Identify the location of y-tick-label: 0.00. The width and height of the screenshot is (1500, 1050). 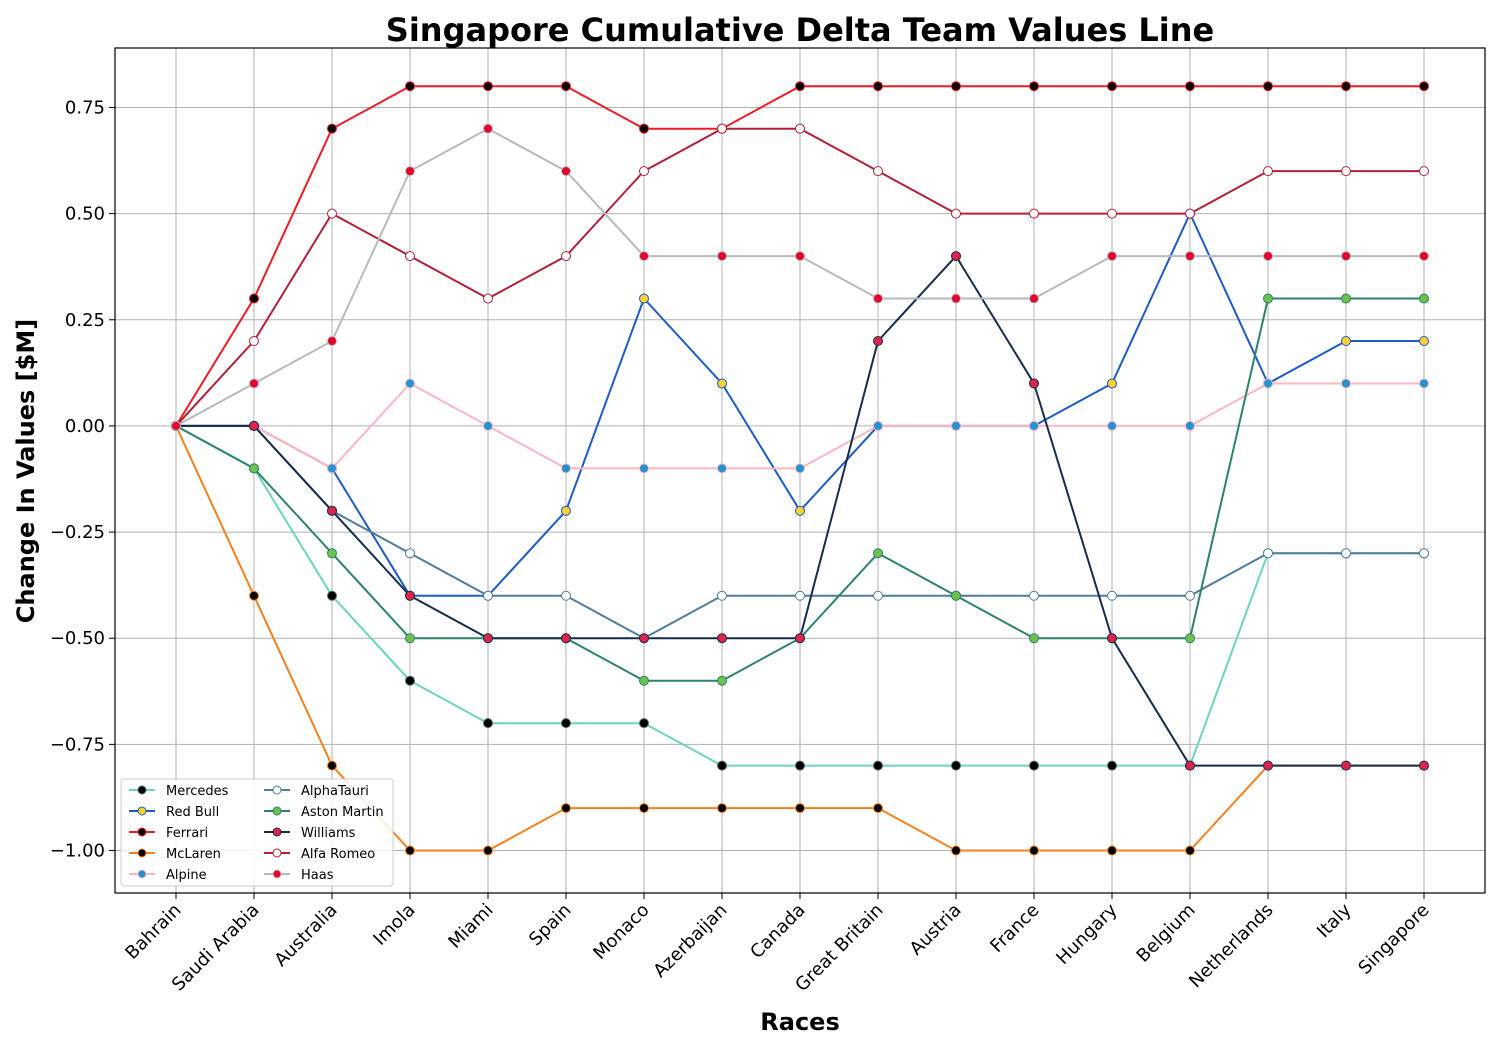
(85, 426).